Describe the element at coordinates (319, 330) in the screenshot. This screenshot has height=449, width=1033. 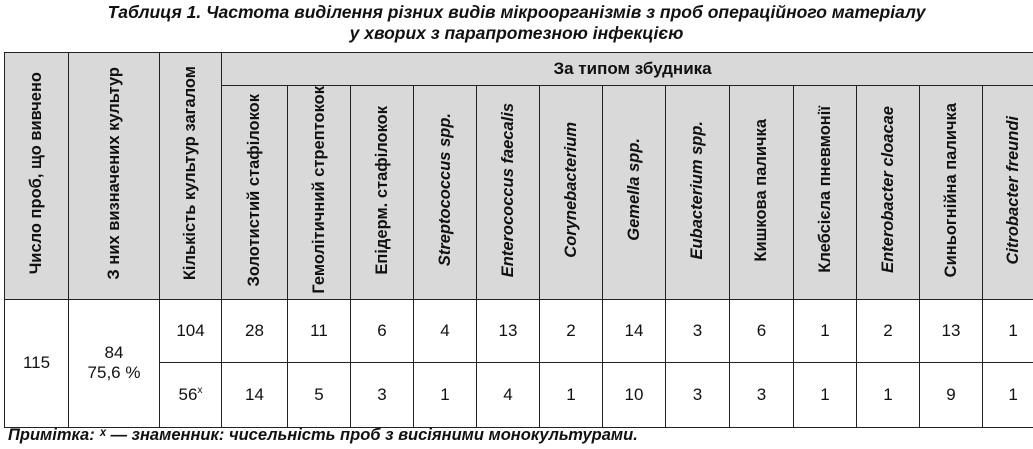
I see `value-cell: 11` at that location.